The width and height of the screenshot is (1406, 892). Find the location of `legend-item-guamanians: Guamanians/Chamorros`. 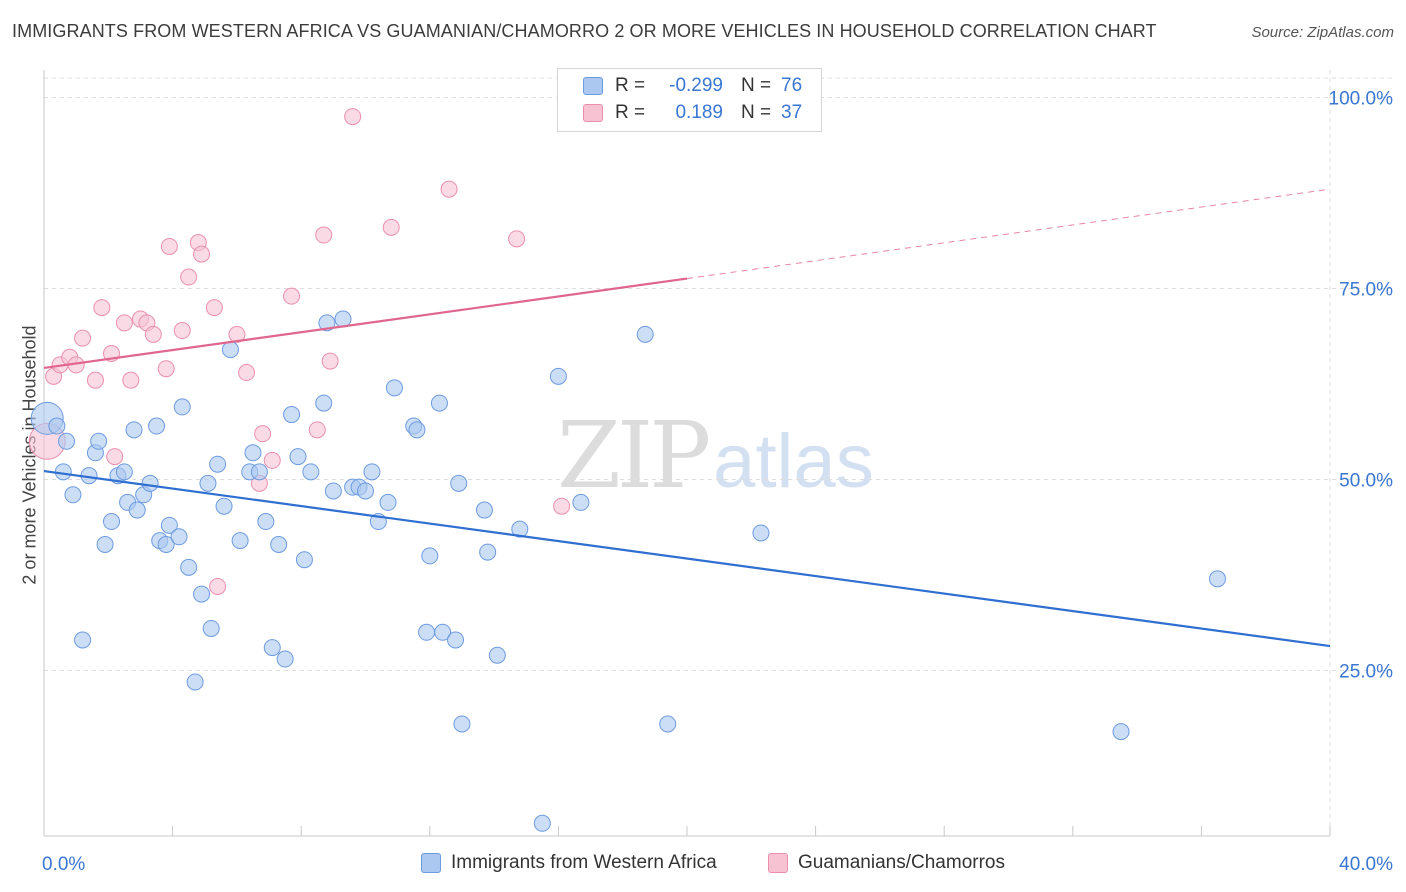

legend-item-guamanians: Guamanians/Chamorros is located at coordinates (886, 863).